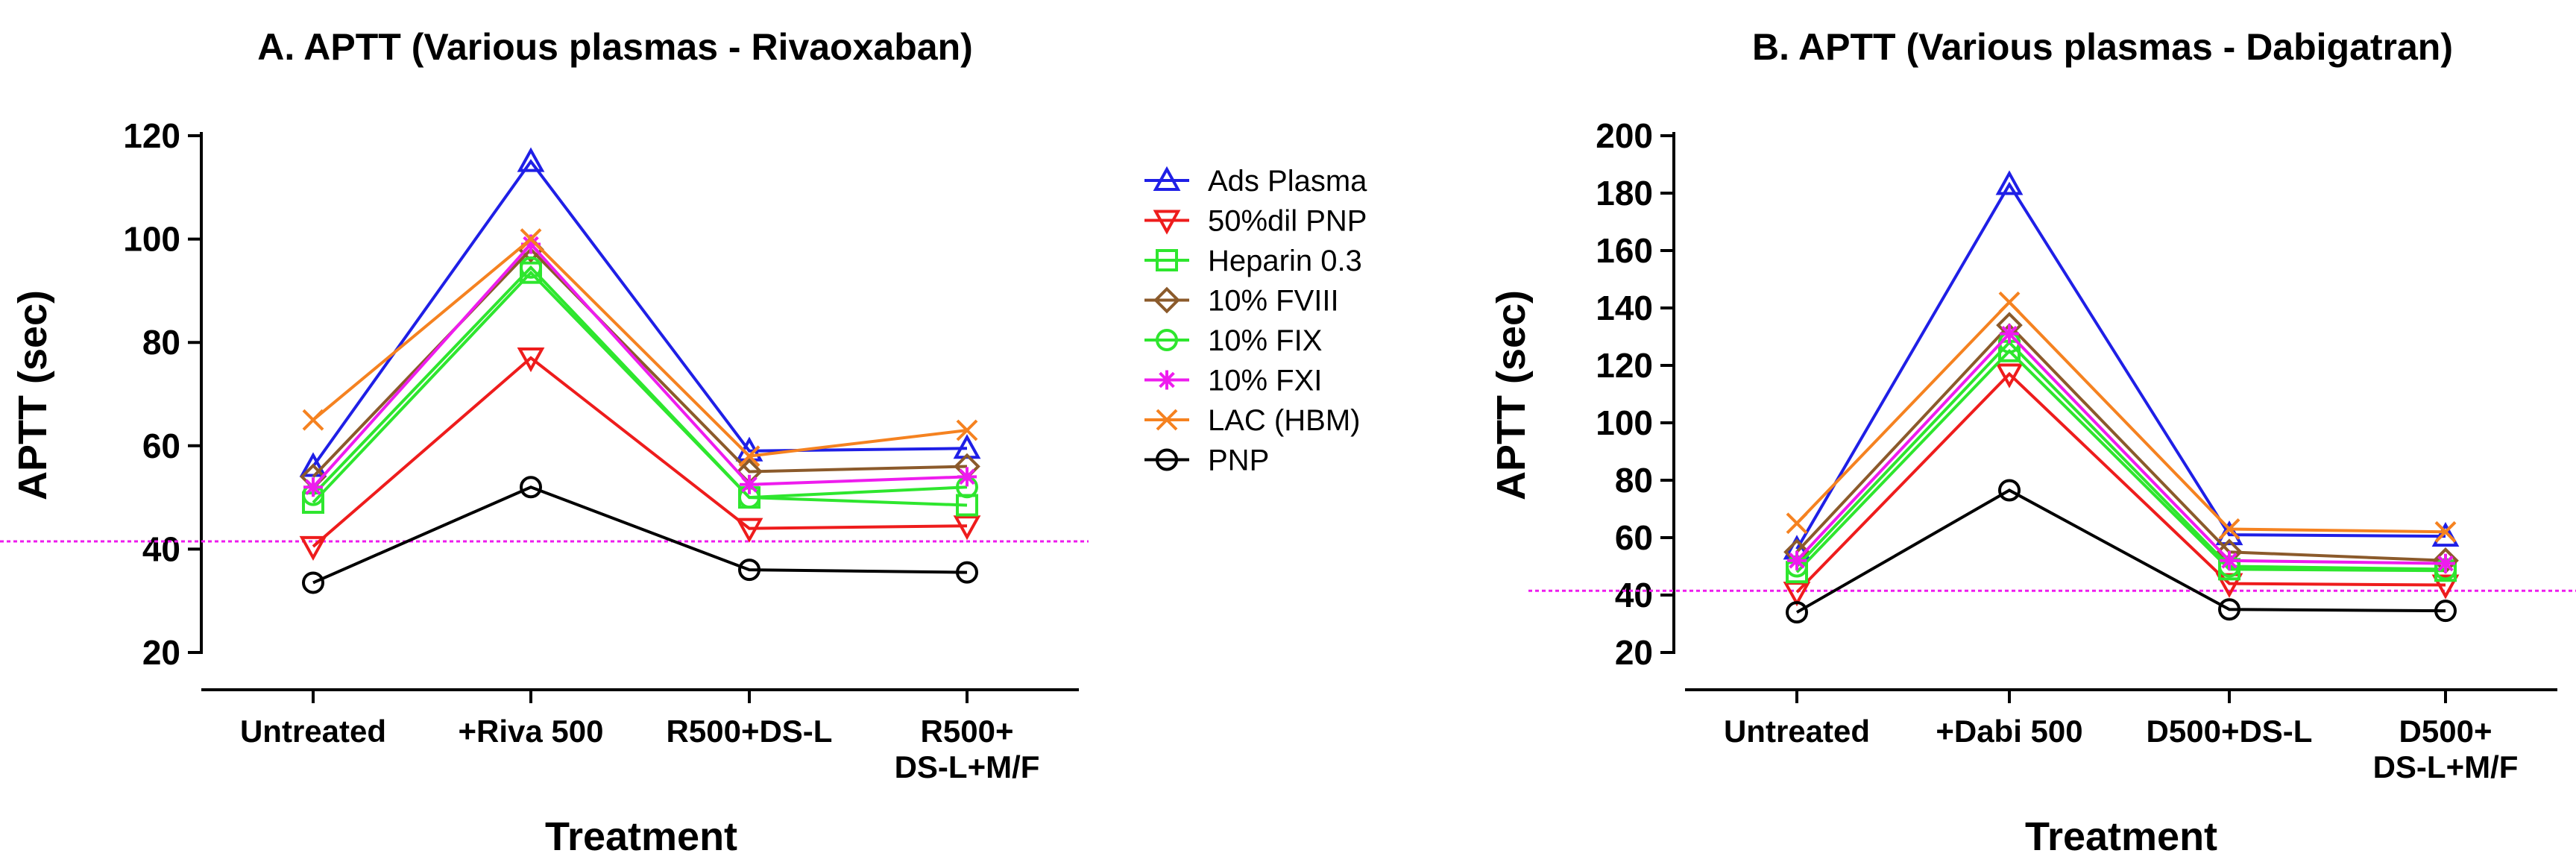 The height and width of the screenshot is (865, 2576). What do you see at coordinates (1625, 394) in the screenshot?
I see `panel-b-tick-labels: 20 40 60 80 100 120 140 160 180 200` at bounding box center [1625, 394].